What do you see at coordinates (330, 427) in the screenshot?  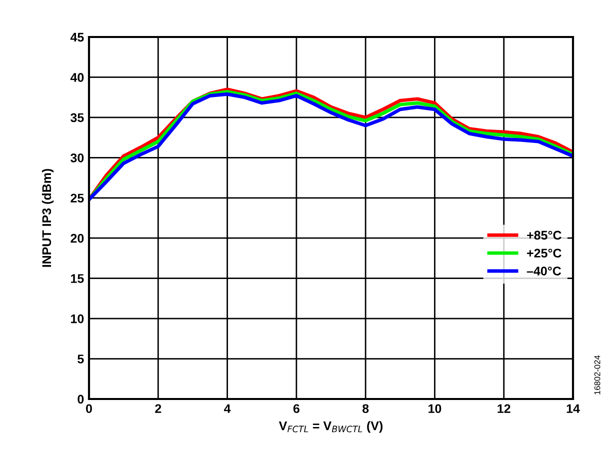 I see `x-axis-title: V$_{FCTL}$ = V$_{BWCTL}$ (V)` at bounding box center [330, 427].